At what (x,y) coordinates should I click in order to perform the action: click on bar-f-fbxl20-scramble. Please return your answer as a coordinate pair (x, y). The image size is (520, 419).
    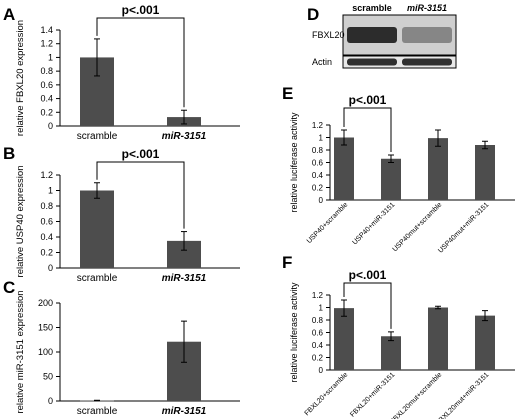
    Looking at the image, I should click on (344, 339).